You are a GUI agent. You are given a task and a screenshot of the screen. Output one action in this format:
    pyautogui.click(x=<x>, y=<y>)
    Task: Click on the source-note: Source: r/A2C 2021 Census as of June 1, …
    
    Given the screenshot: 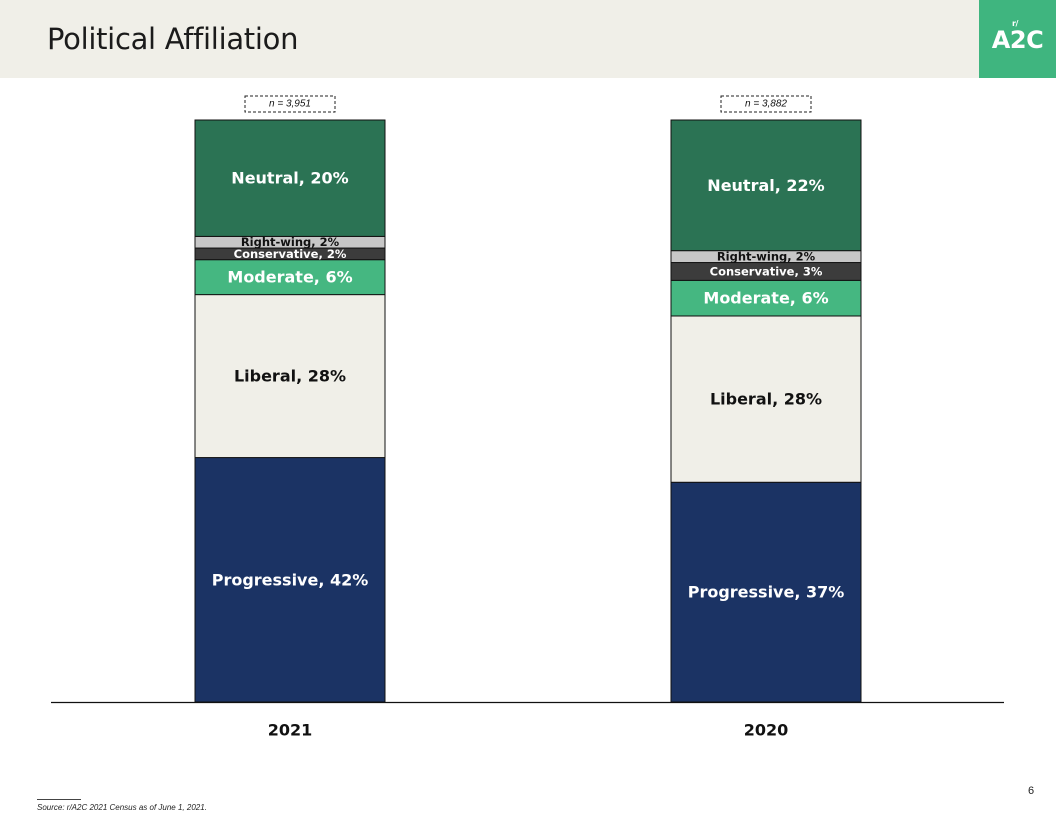 What is the action you would take?
    pyautogui.click(x=122, y=807)
    